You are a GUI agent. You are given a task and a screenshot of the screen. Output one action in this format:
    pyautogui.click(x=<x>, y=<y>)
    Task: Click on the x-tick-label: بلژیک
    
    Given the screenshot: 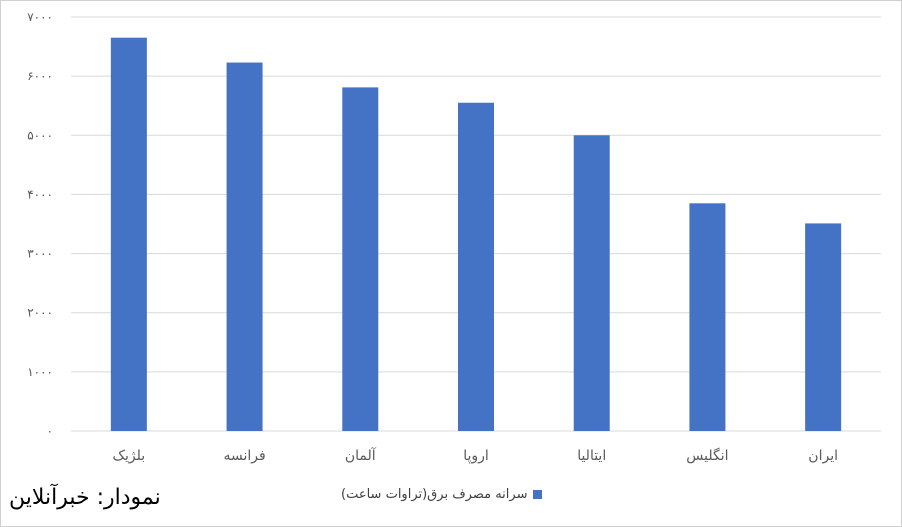 What is the action you would take?
    pyautogui.click(x=129, y=456)
    